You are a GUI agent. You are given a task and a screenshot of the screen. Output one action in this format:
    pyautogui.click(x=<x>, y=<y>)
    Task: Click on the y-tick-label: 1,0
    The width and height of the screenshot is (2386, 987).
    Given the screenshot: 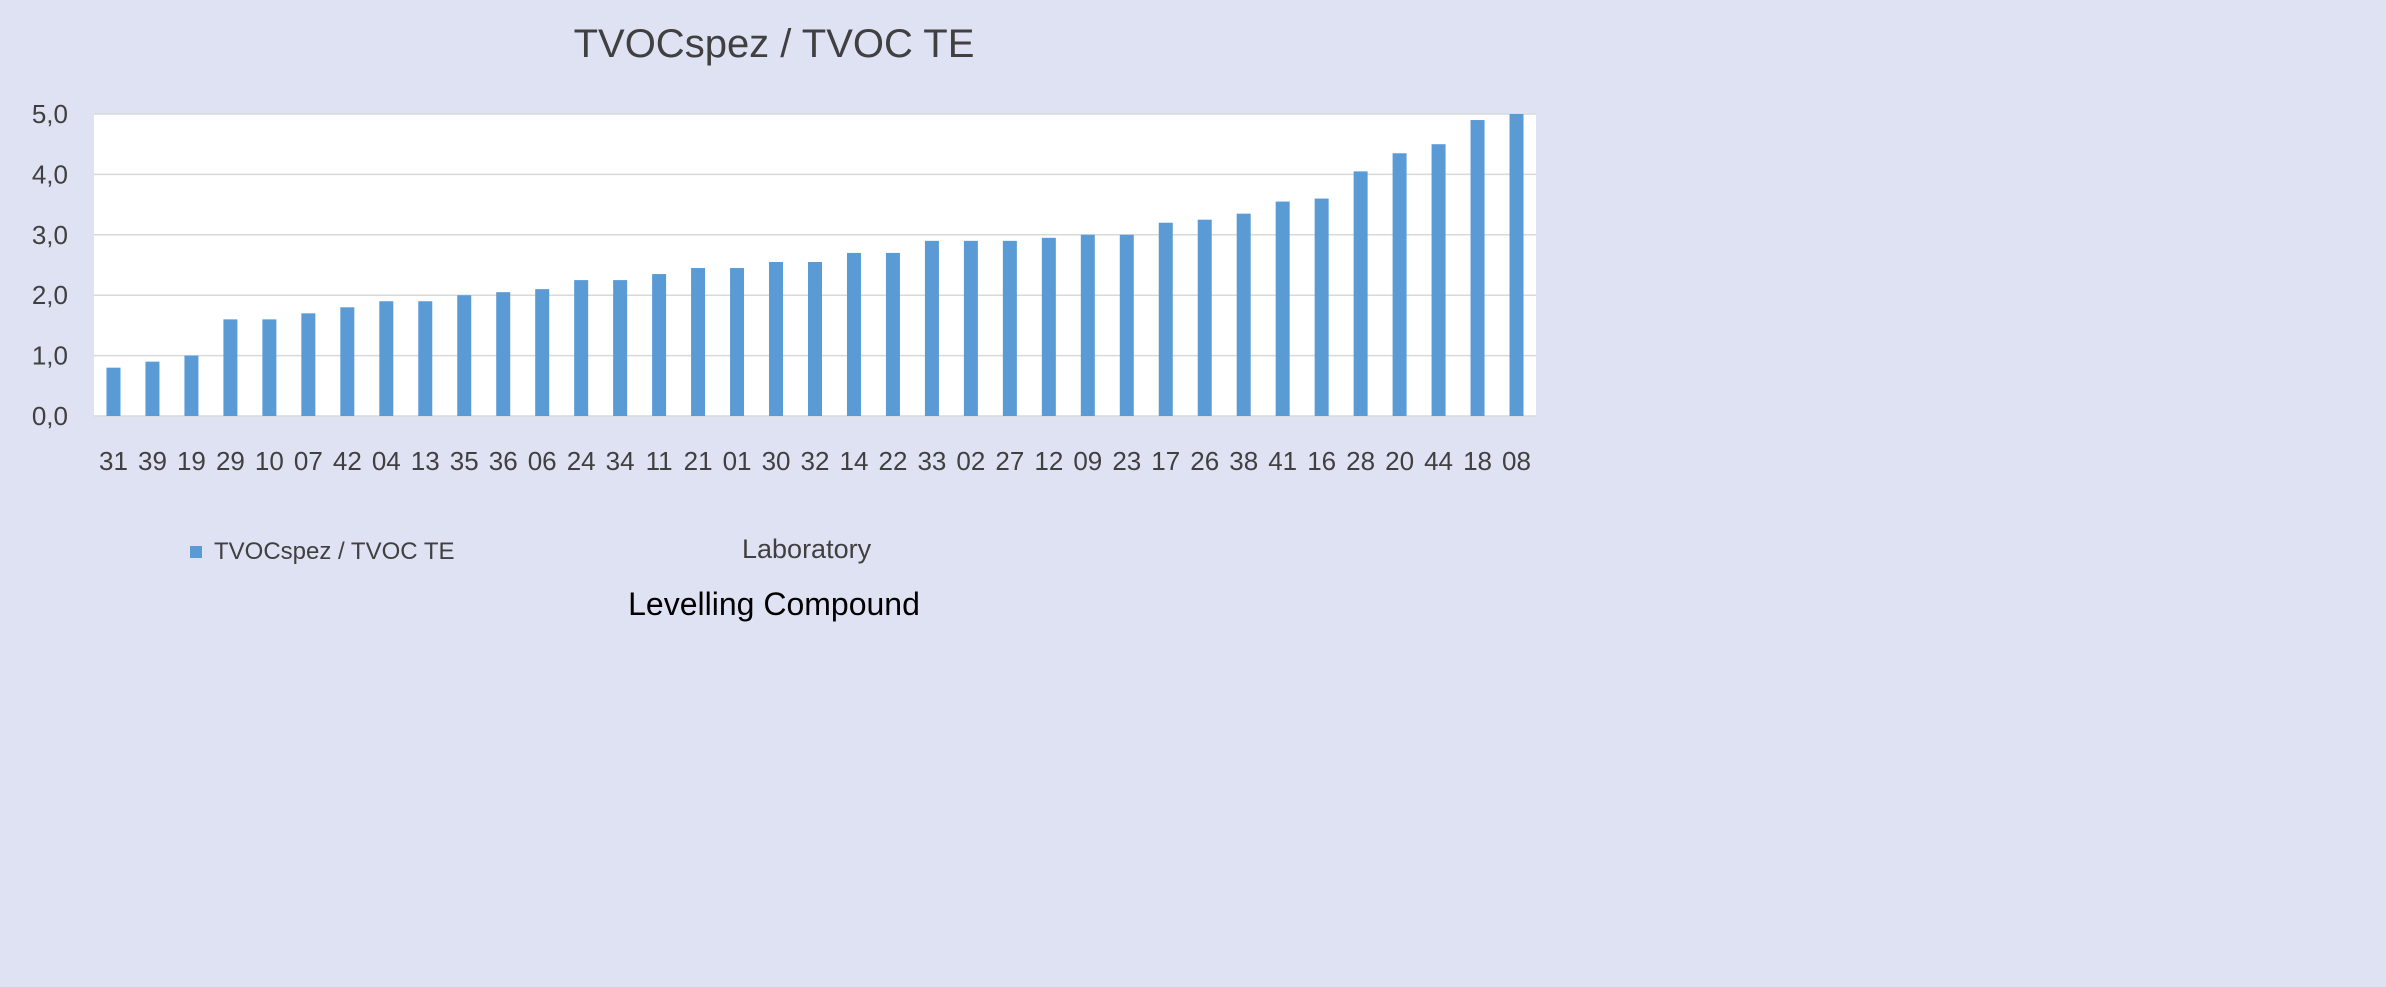 What is the action you would take?
    pyautogui.click(x=50, y=356)
    